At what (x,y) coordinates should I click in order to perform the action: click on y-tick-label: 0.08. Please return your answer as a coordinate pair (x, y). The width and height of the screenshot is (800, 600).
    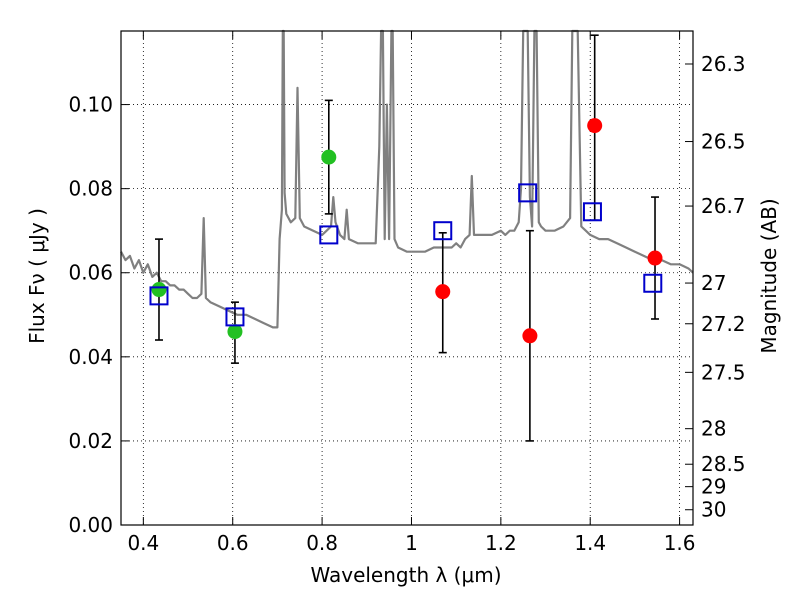
    Looking at the image, I should click on (90, 189).